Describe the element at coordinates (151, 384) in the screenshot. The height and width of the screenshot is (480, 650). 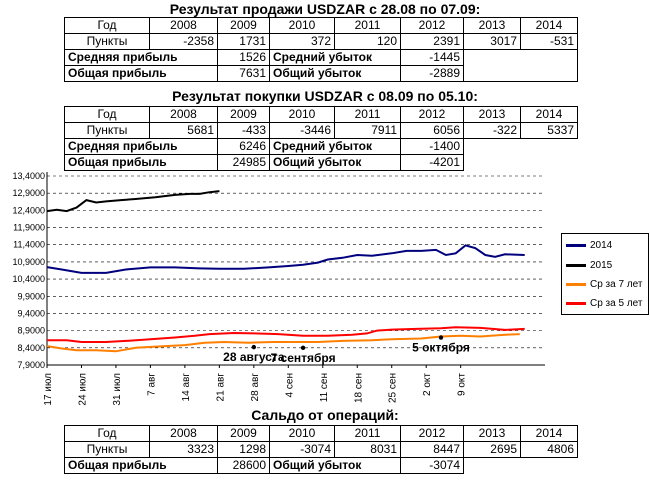
I see `x-tick-label: 7 авг` at that location.